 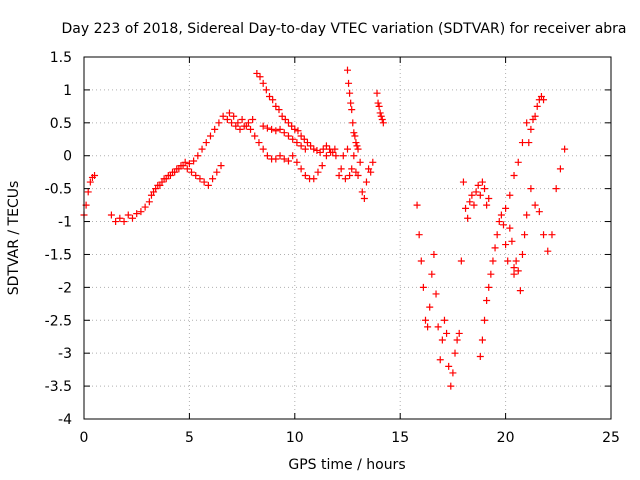 I want to click on x-tick-label: 10, so click(x=295, y=438).